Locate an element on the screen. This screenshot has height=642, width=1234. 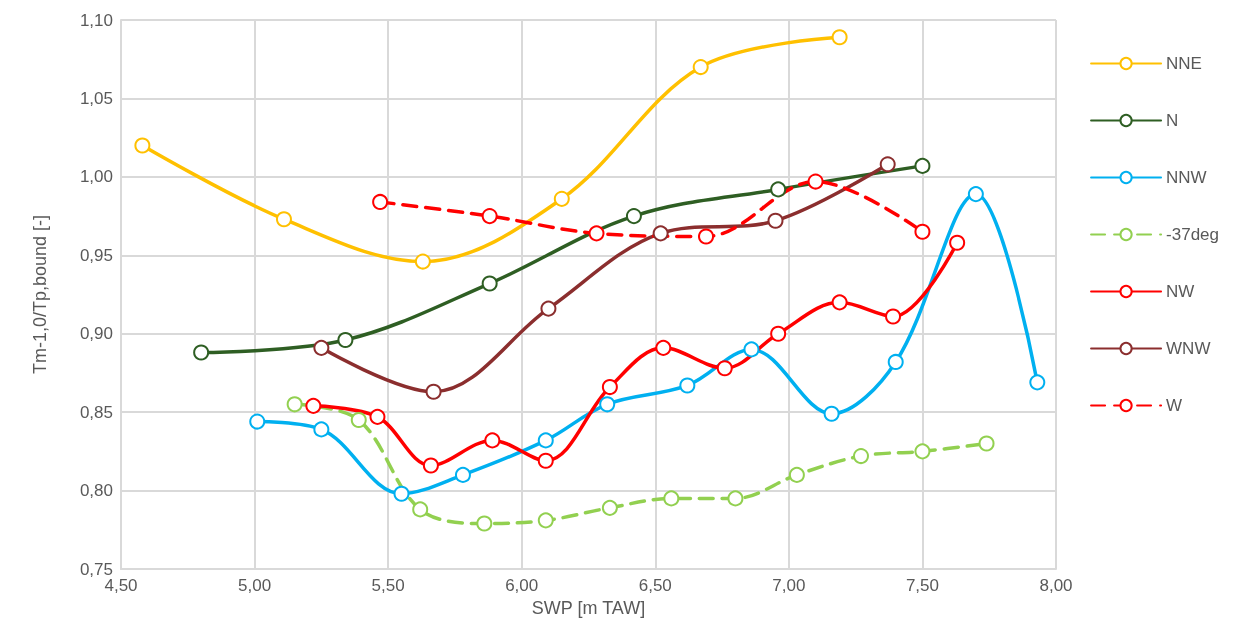
y-tick-label: 0,90 is located at coordinates (96, 334).